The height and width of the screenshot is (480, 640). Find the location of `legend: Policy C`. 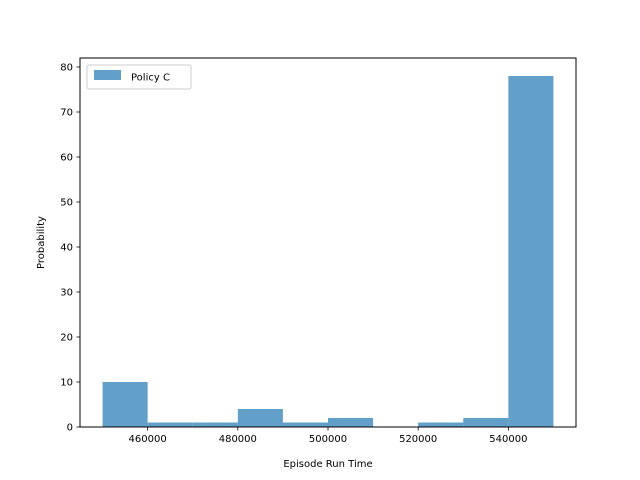

legend: Policy C is located at coordinates (139, 77).